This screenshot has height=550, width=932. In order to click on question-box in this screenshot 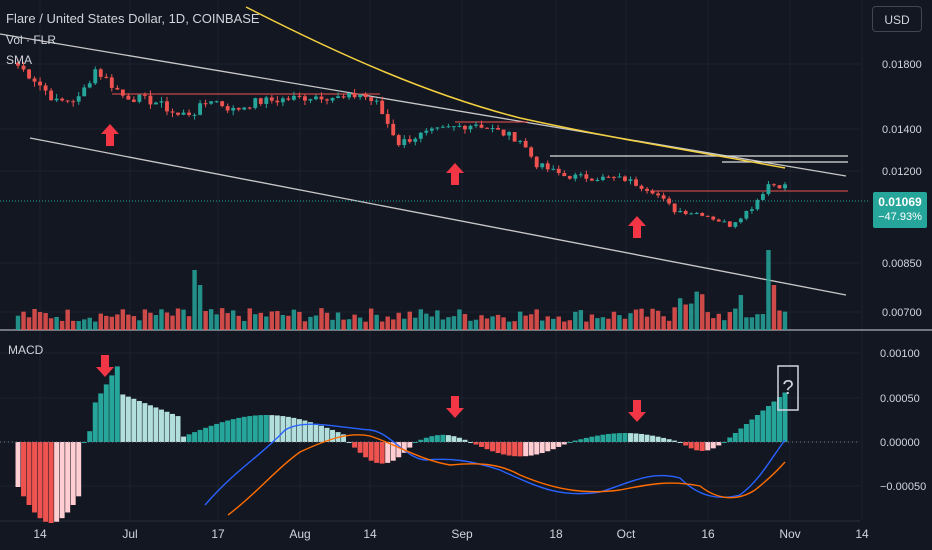, I will do `click(788, 388)`.